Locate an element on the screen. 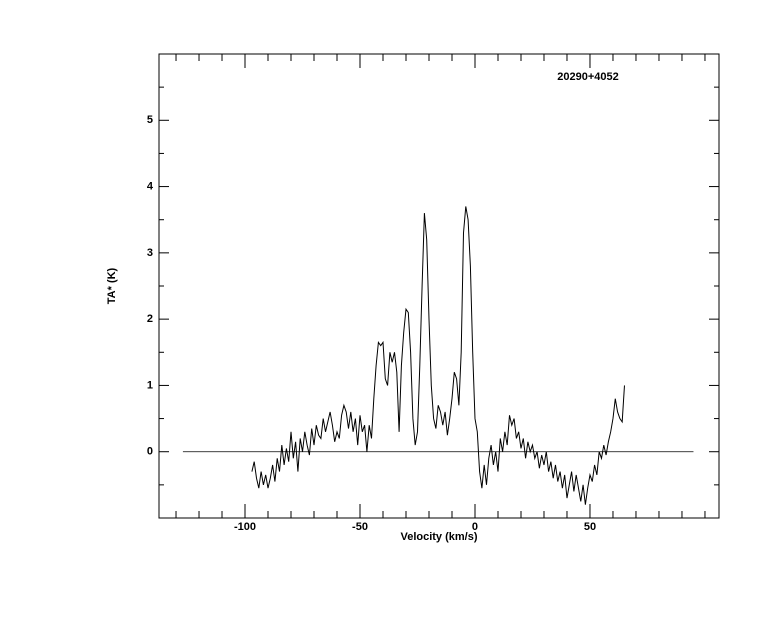 The width and height of the screenshot is (774, 617). y-tick-label: 0 is located at coordinates (150, 452).